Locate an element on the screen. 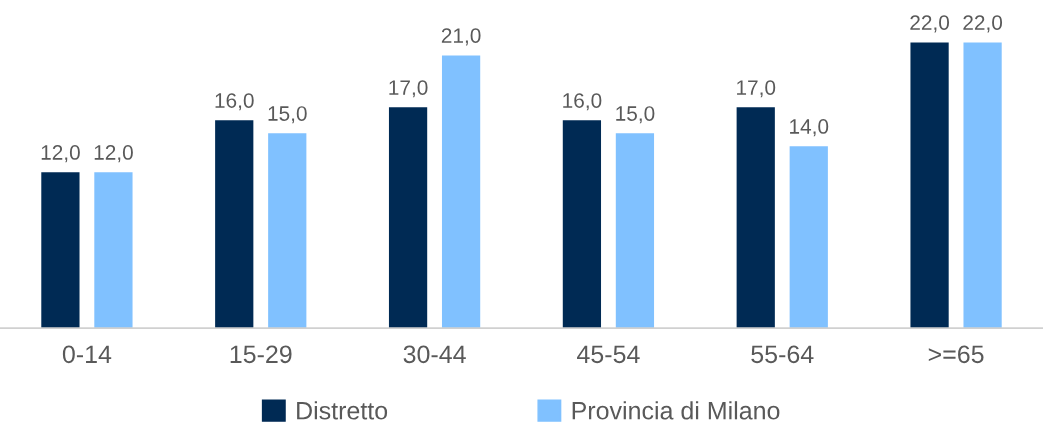 Image resolution: width=1043 pixels, height=447 pixels. x-tick-label: >=65 is located at coordinates (956, 354).